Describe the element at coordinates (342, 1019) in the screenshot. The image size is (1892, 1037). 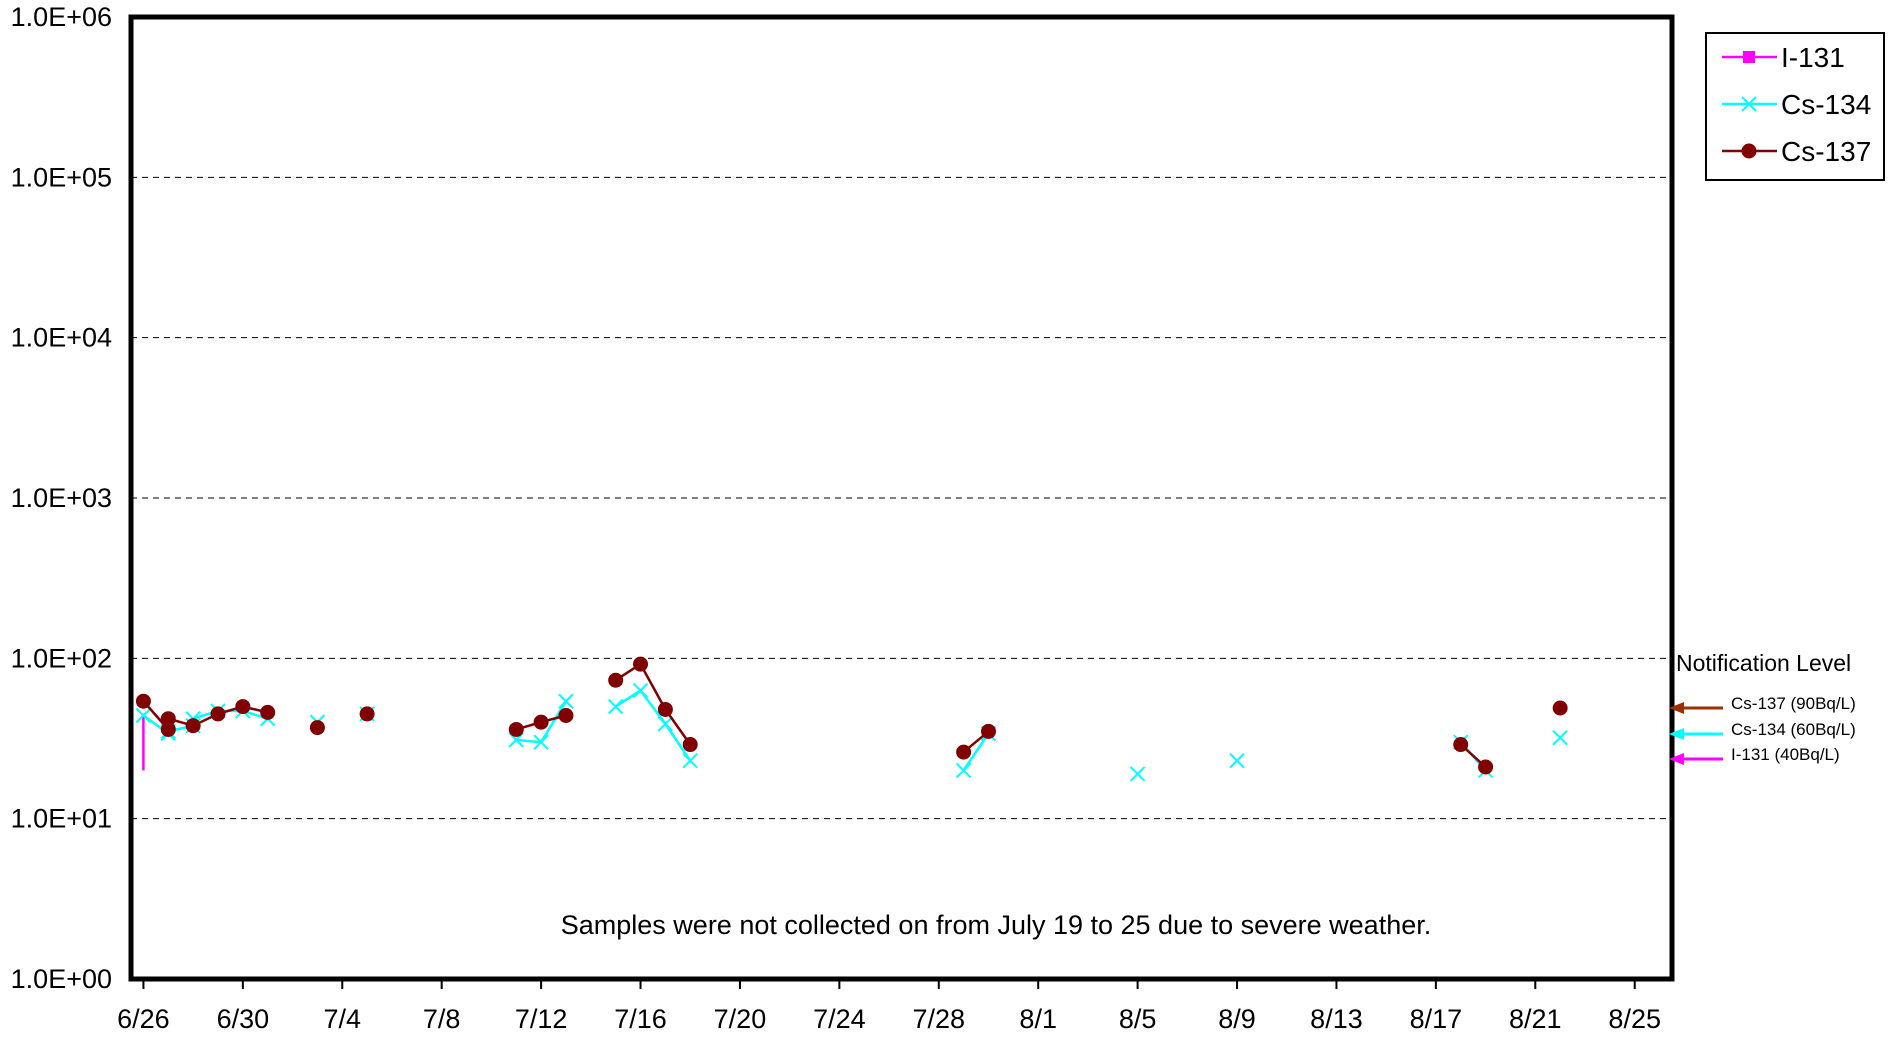
I see `x-tick-label: 7/4` at that location.